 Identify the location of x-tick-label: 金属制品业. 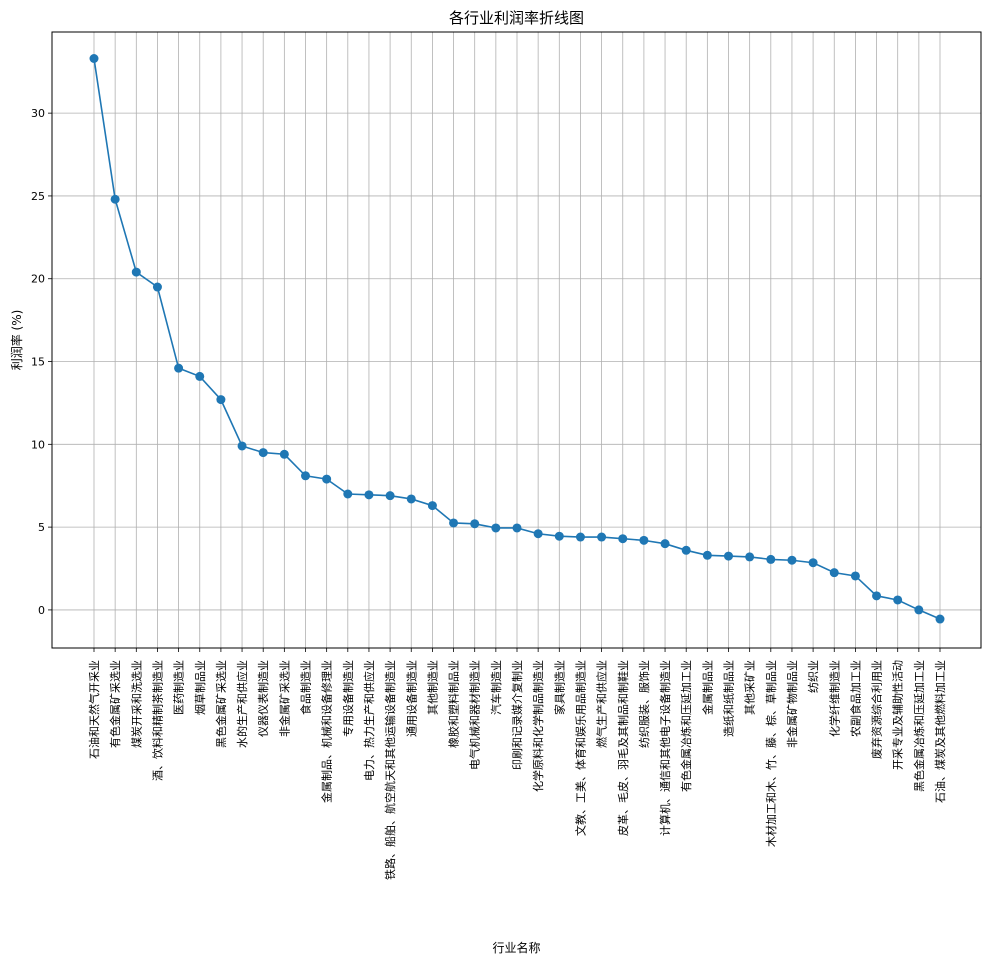
(707, 687).